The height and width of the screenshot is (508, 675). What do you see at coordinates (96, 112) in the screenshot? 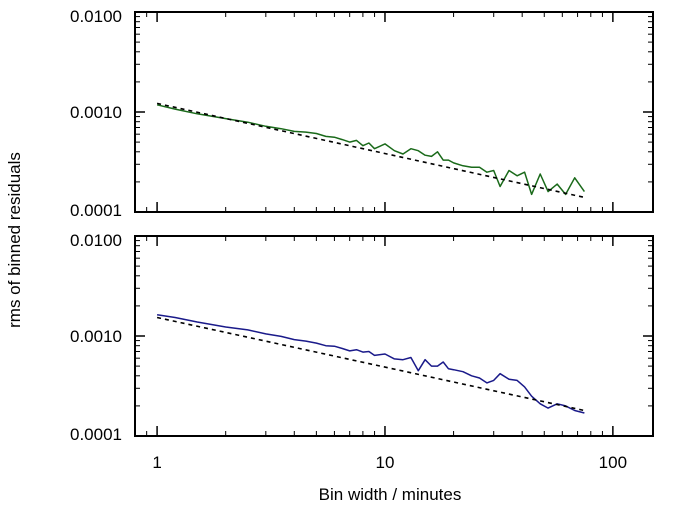
I see `top-y-tick-label: 0.0010` at bounding box center [96, 112].